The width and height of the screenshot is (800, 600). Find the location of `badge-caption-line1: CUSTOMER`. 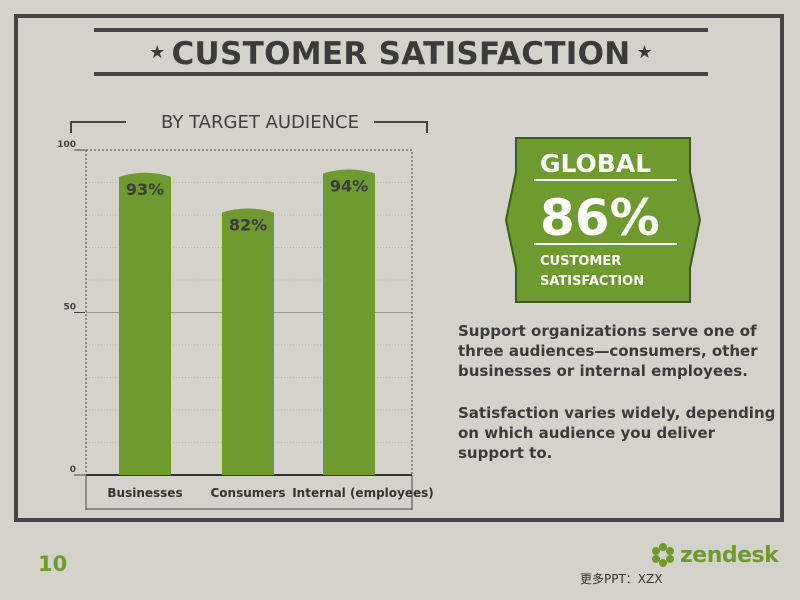

badge-caption-line1: CUSTOMER is located at coordinates (580, 261).